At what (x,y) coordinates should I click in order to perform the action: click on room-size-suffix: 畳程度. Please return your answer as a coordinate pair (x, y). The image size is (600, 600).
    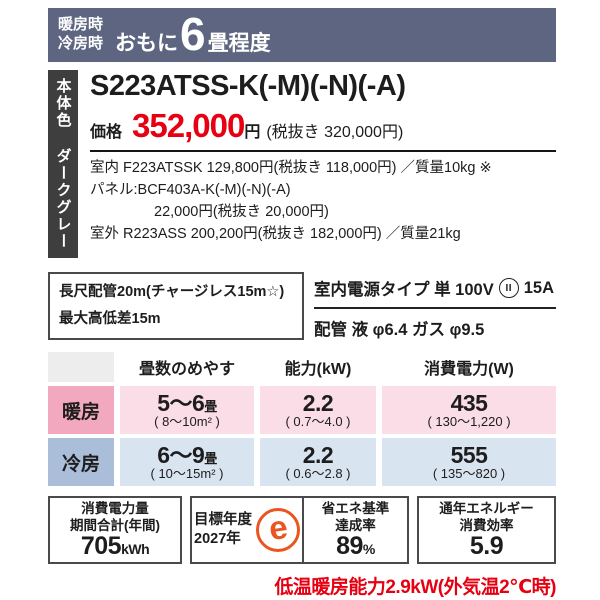
    Looking at the image, I should click on (239, 43).